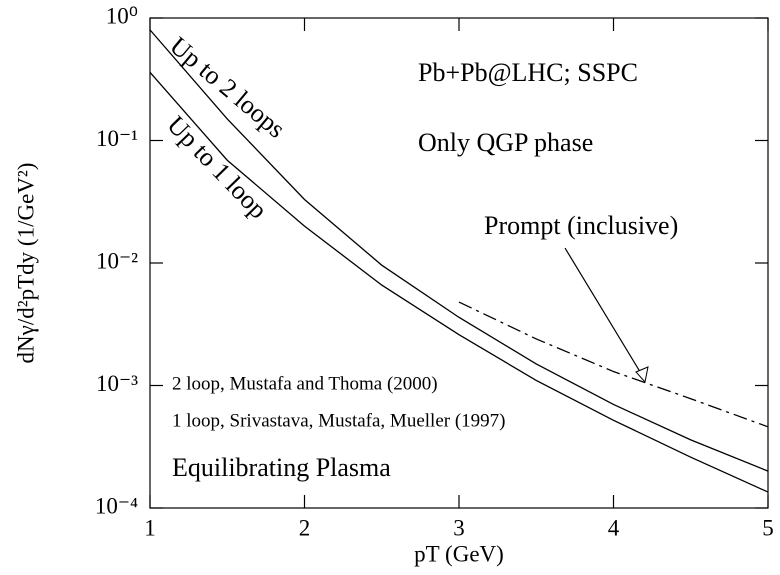 The image size is (780, 575). Describe the element at coordinates (305, 527) in the screenshot. I see `x-tick-label: 2` at that location.